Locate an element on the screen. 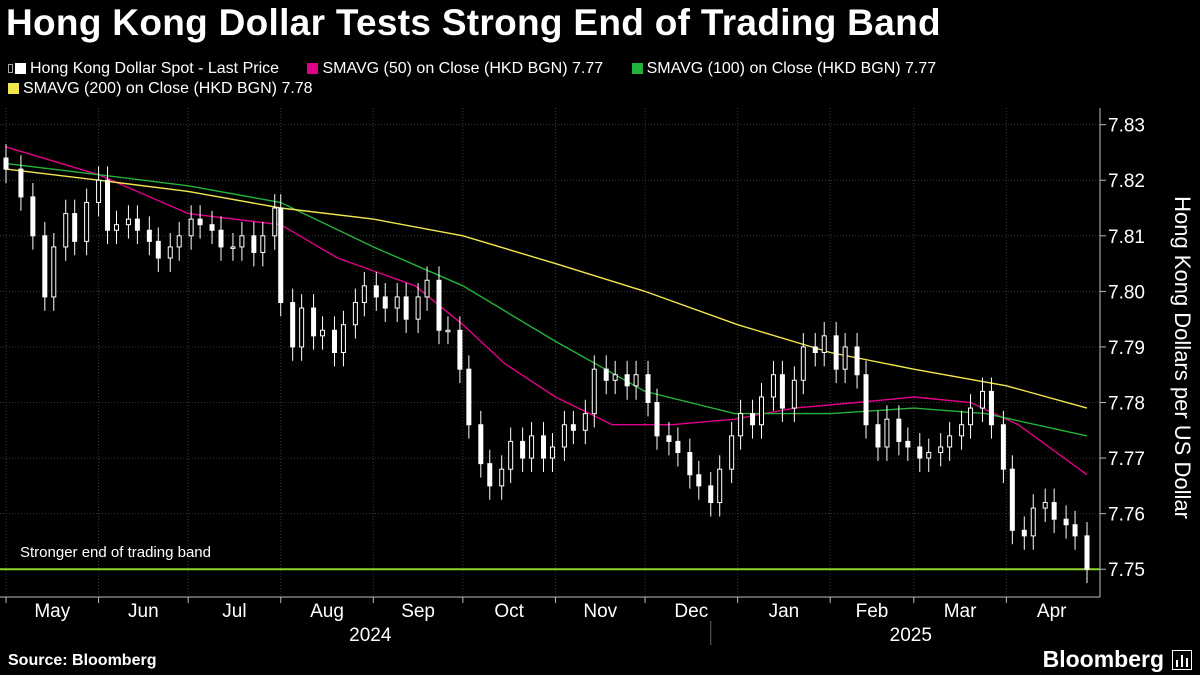 This screenshot has height=675, width=1200. legend-label-sma50: SMAVG (50) on Close (HKD BGN) 7.77 is located at coordinates (463, 68).